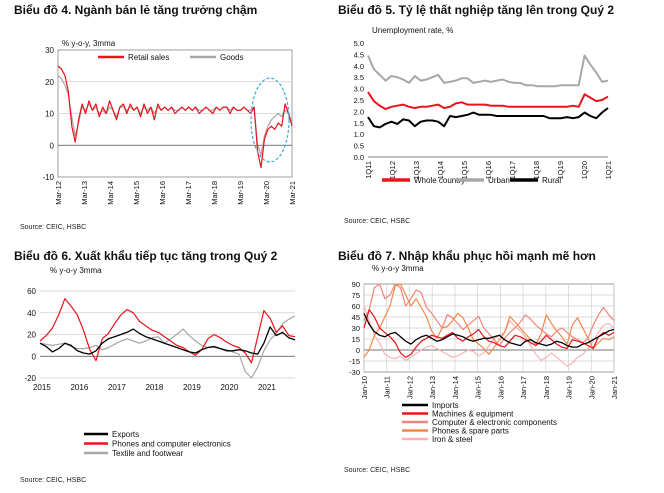  I want to click on legend-label: Phones & spare parts, so click(470, 431).